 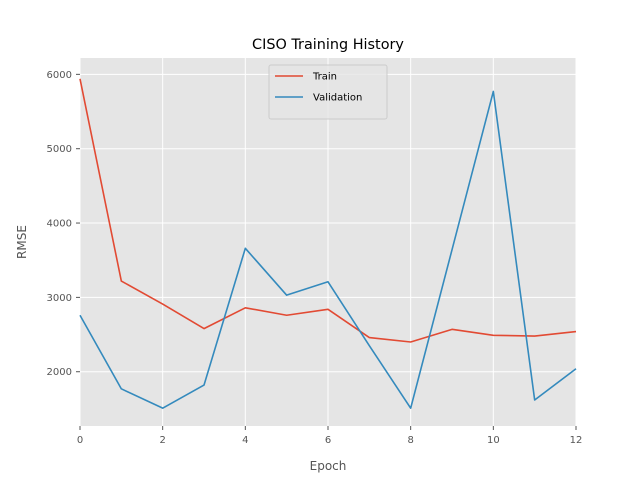 I want to click on x-tick-label: 2, so click(x=162, y=440).